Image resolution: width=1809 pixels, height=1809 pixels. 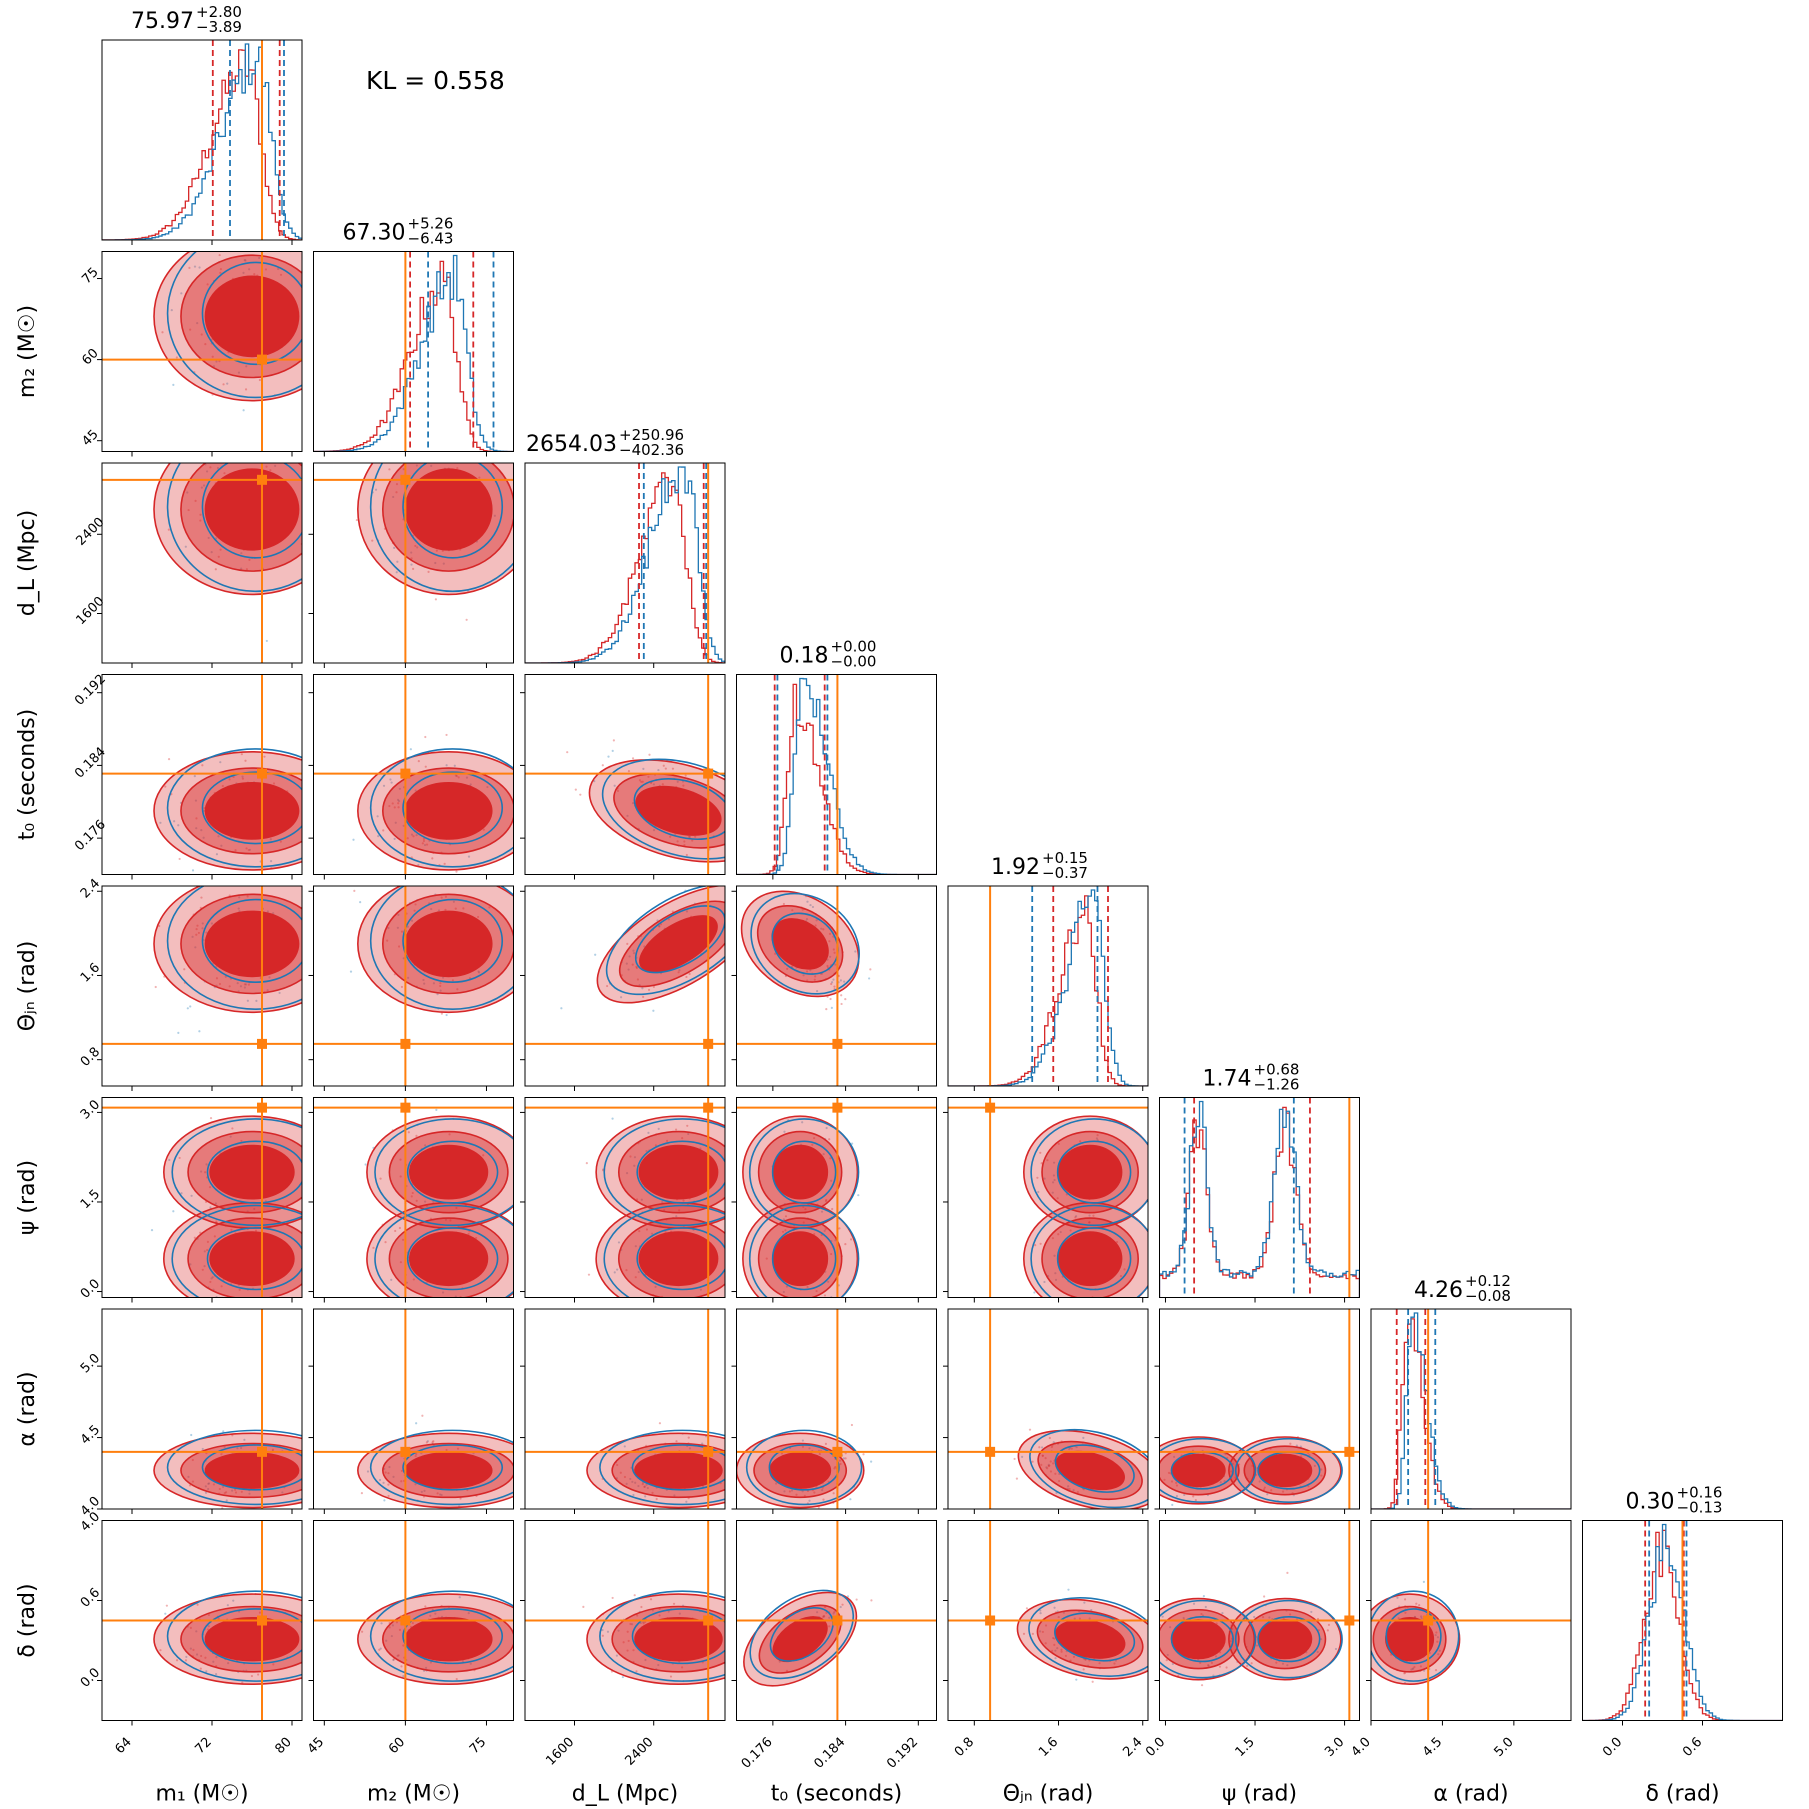 What do you see at coordinates (1227, 1079) in the screenshot?
I see `median-title-psi: 1.74` at bounding box center [1227, 1079].